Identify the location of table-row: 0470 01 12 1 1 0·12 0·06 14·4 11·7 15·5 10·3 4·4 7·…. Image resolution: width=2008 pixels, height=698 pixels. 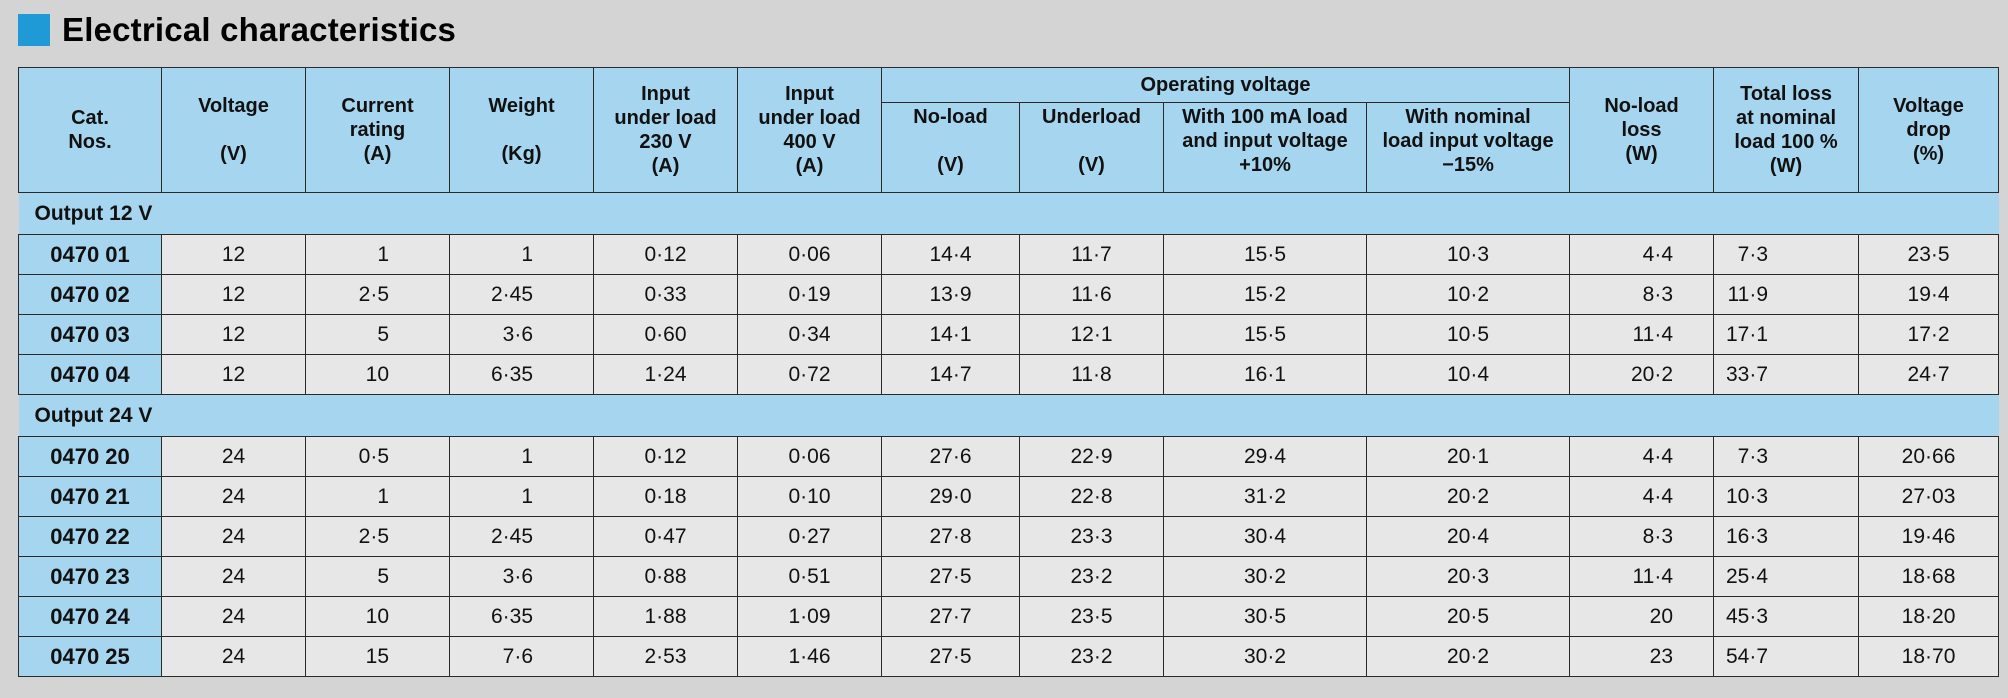
(1009, 254).